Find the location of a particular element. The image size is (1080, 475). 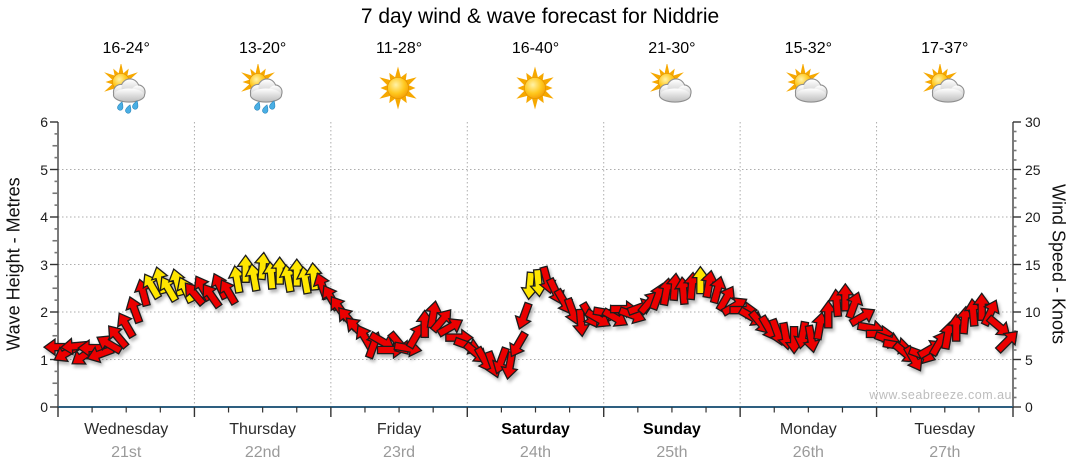

wind-axis-tick: 5 is located at coordinates (1029, 359).